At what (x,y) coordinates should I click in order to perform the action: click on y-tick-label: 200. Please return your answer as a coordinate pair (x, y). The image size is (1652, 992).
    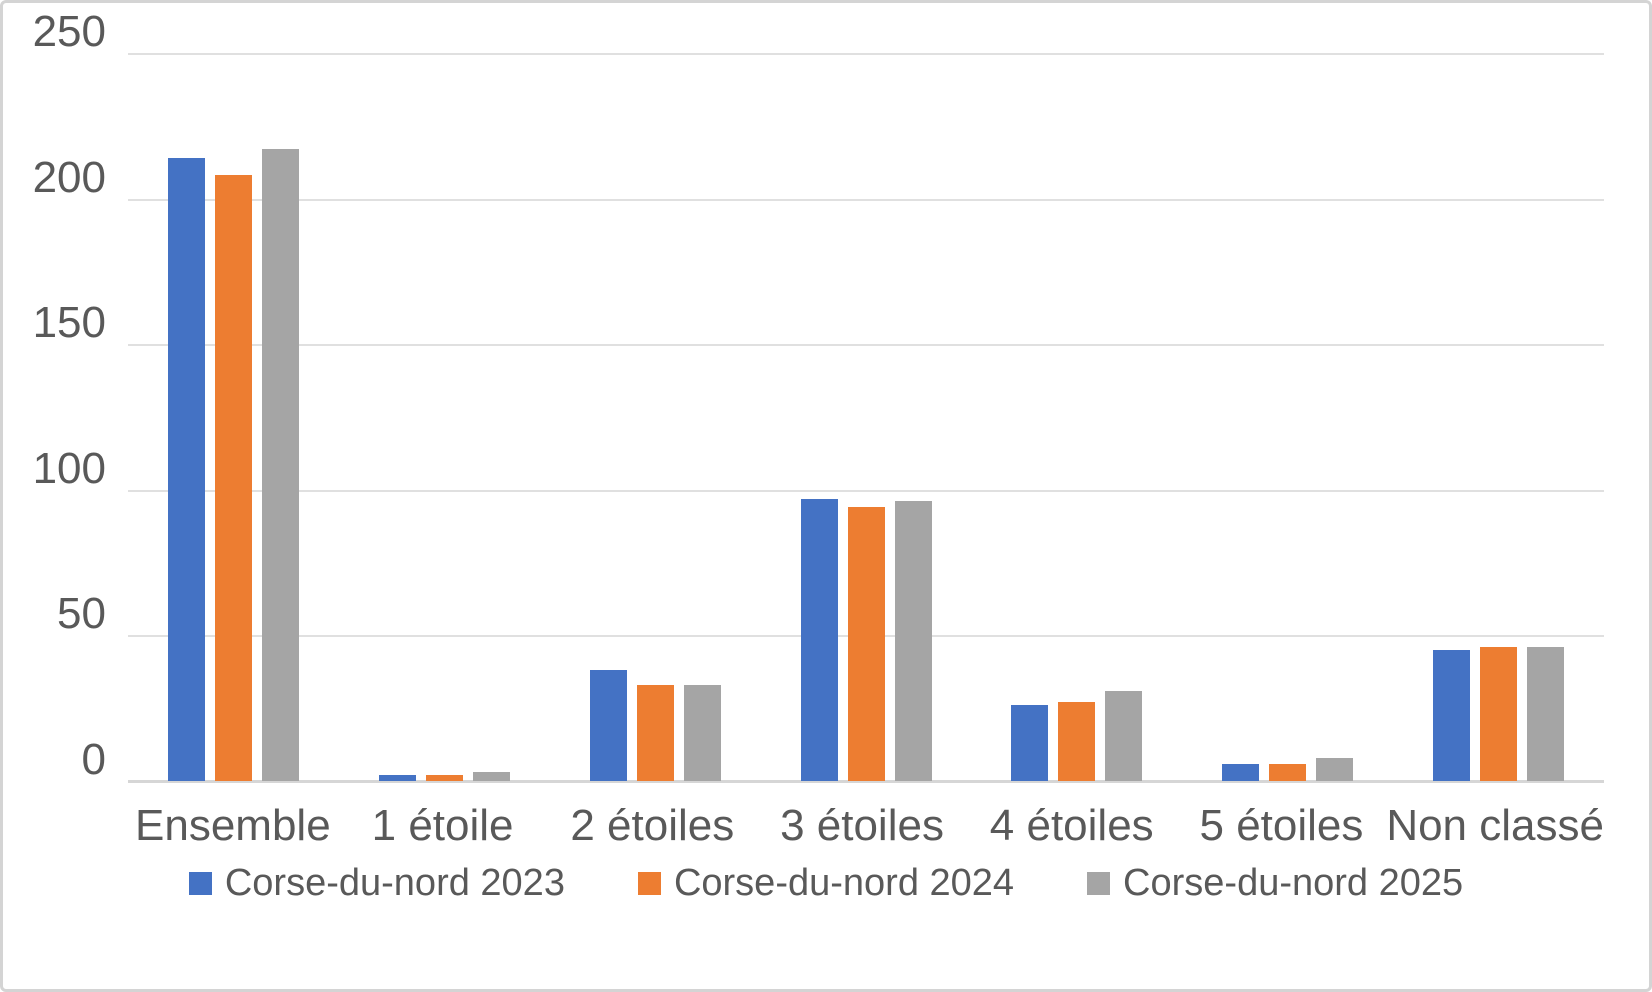
    Looking at the image, I should click on (69, 177).